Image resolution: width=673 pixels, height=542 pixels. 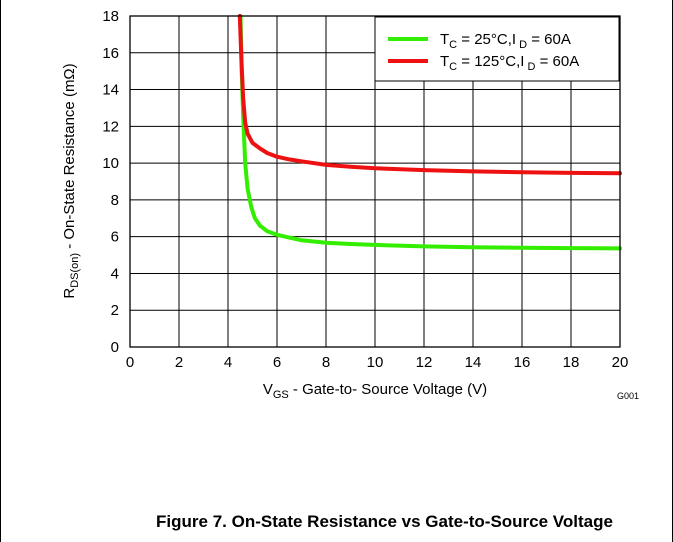 I want to click on y-tick-label: 8, so click(x=115, y=200).